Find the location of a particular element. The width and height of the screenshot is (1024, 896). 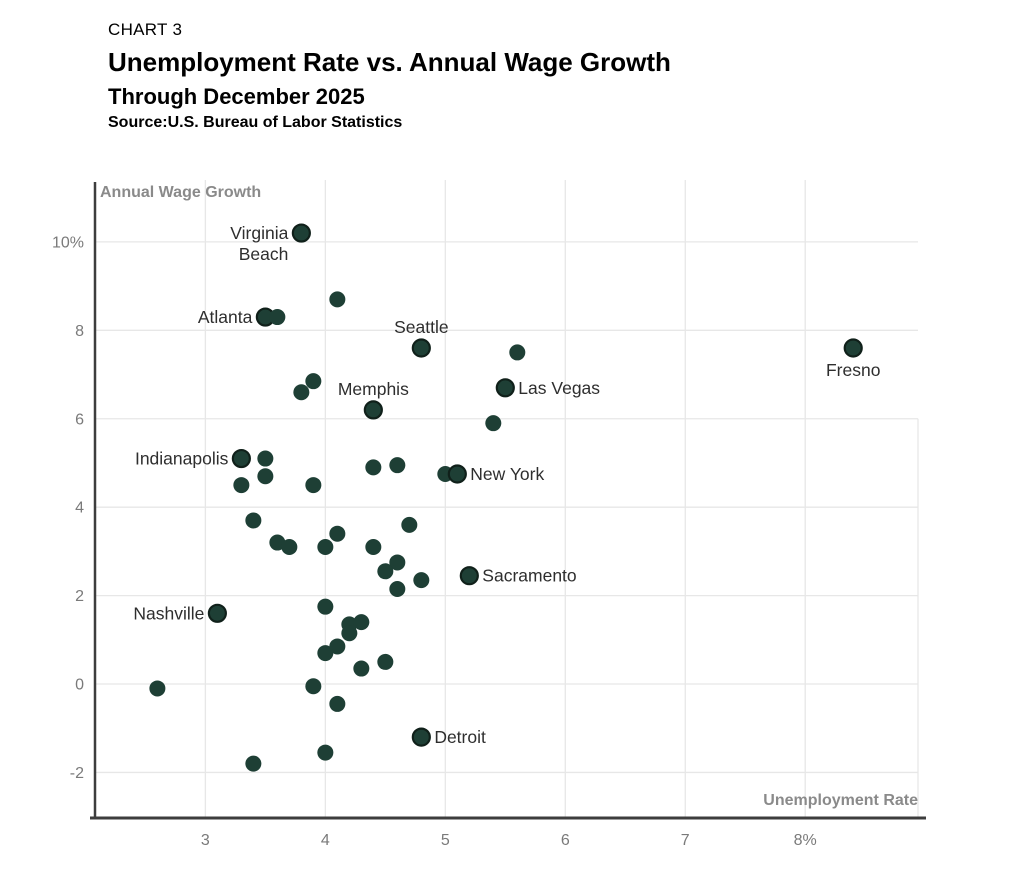

x-tick-label: 5 is located at coordinates (445, 840).